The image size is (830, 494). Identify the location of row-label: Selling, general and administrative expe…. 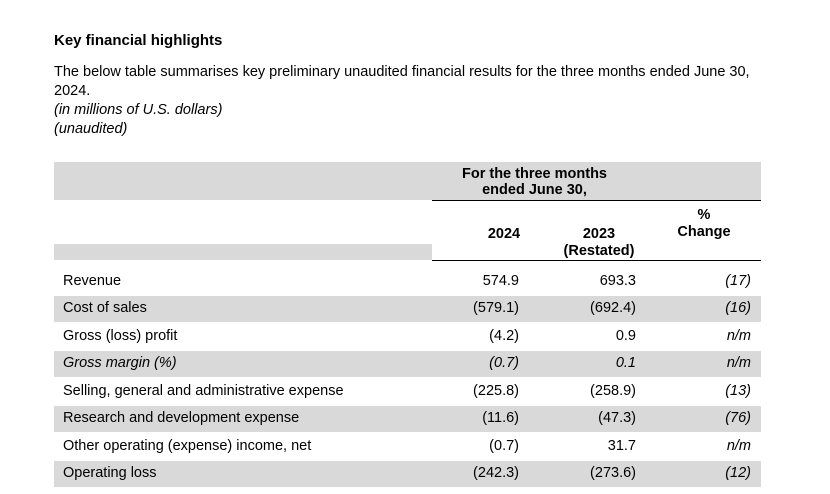
(203, 391).